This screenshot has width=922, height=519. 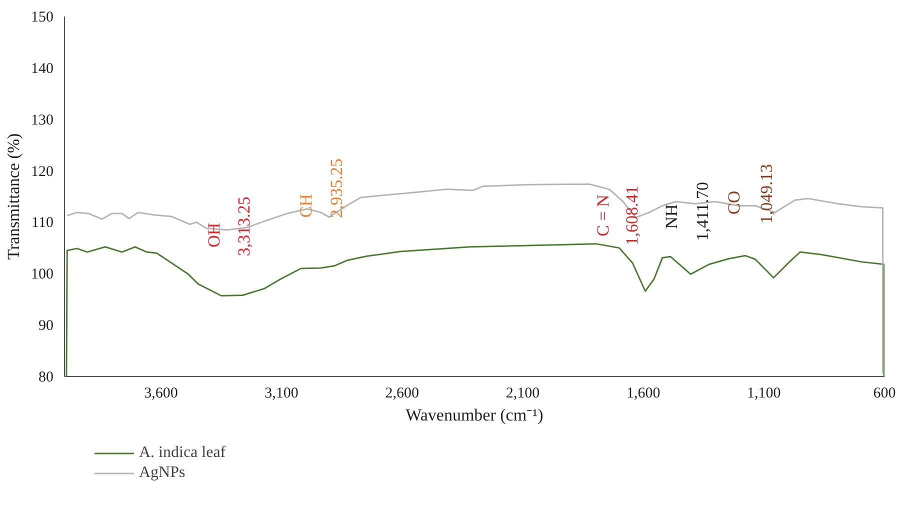 What do you see at coordinates (281, 394) in the screenshot?
I see `x-tick-label: 3,100` at bounding box center [281, 394].